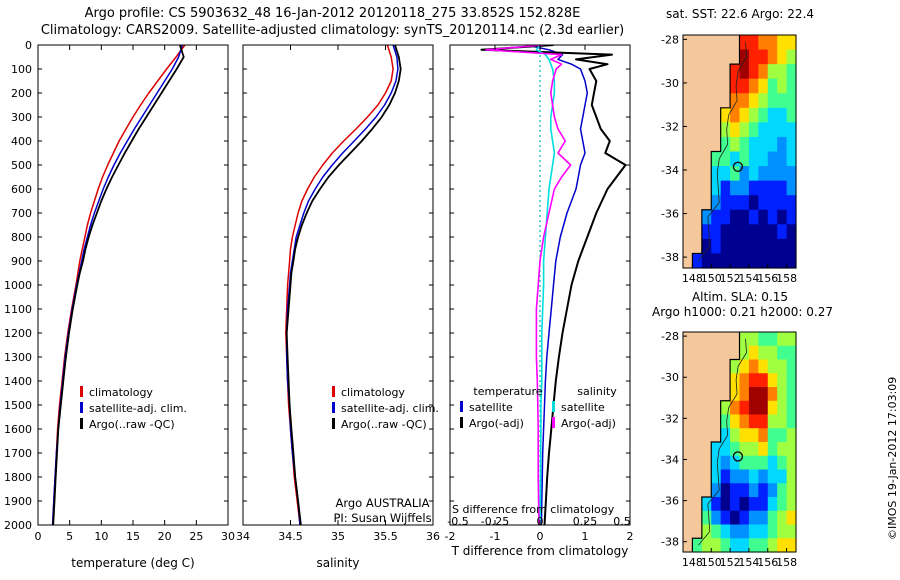 Image resolution: width=900 pixels, height=580 pixels. Describe the element at coordinates (18, 333) in the screenshot. I see `svg-text: 1200` at that location.